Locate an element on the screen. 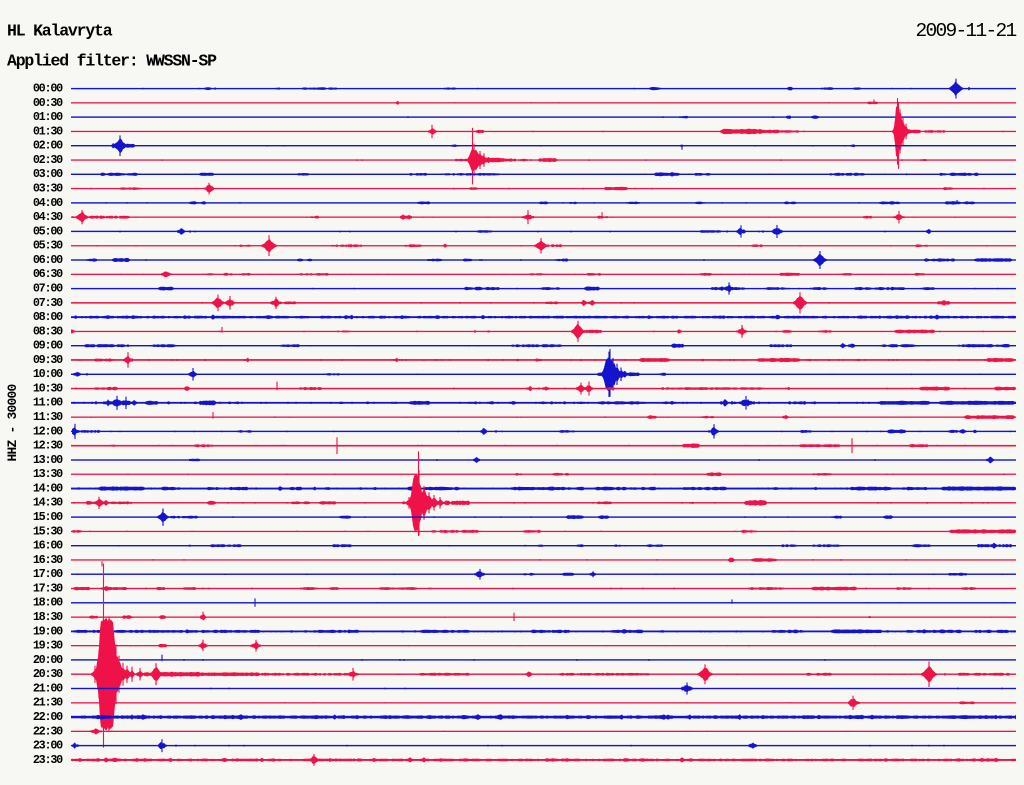  svg-text: 23:00 is located at coordinates (48, 746).